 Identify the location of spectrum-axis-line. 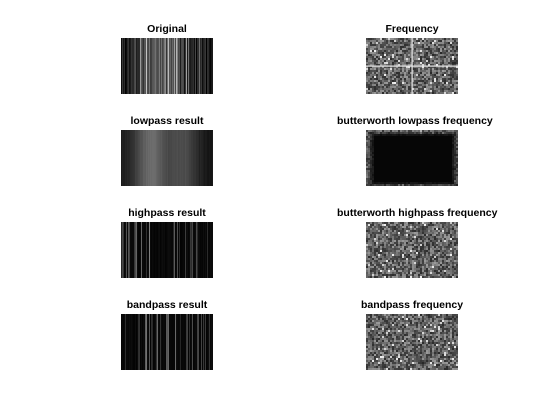
(412, 66).